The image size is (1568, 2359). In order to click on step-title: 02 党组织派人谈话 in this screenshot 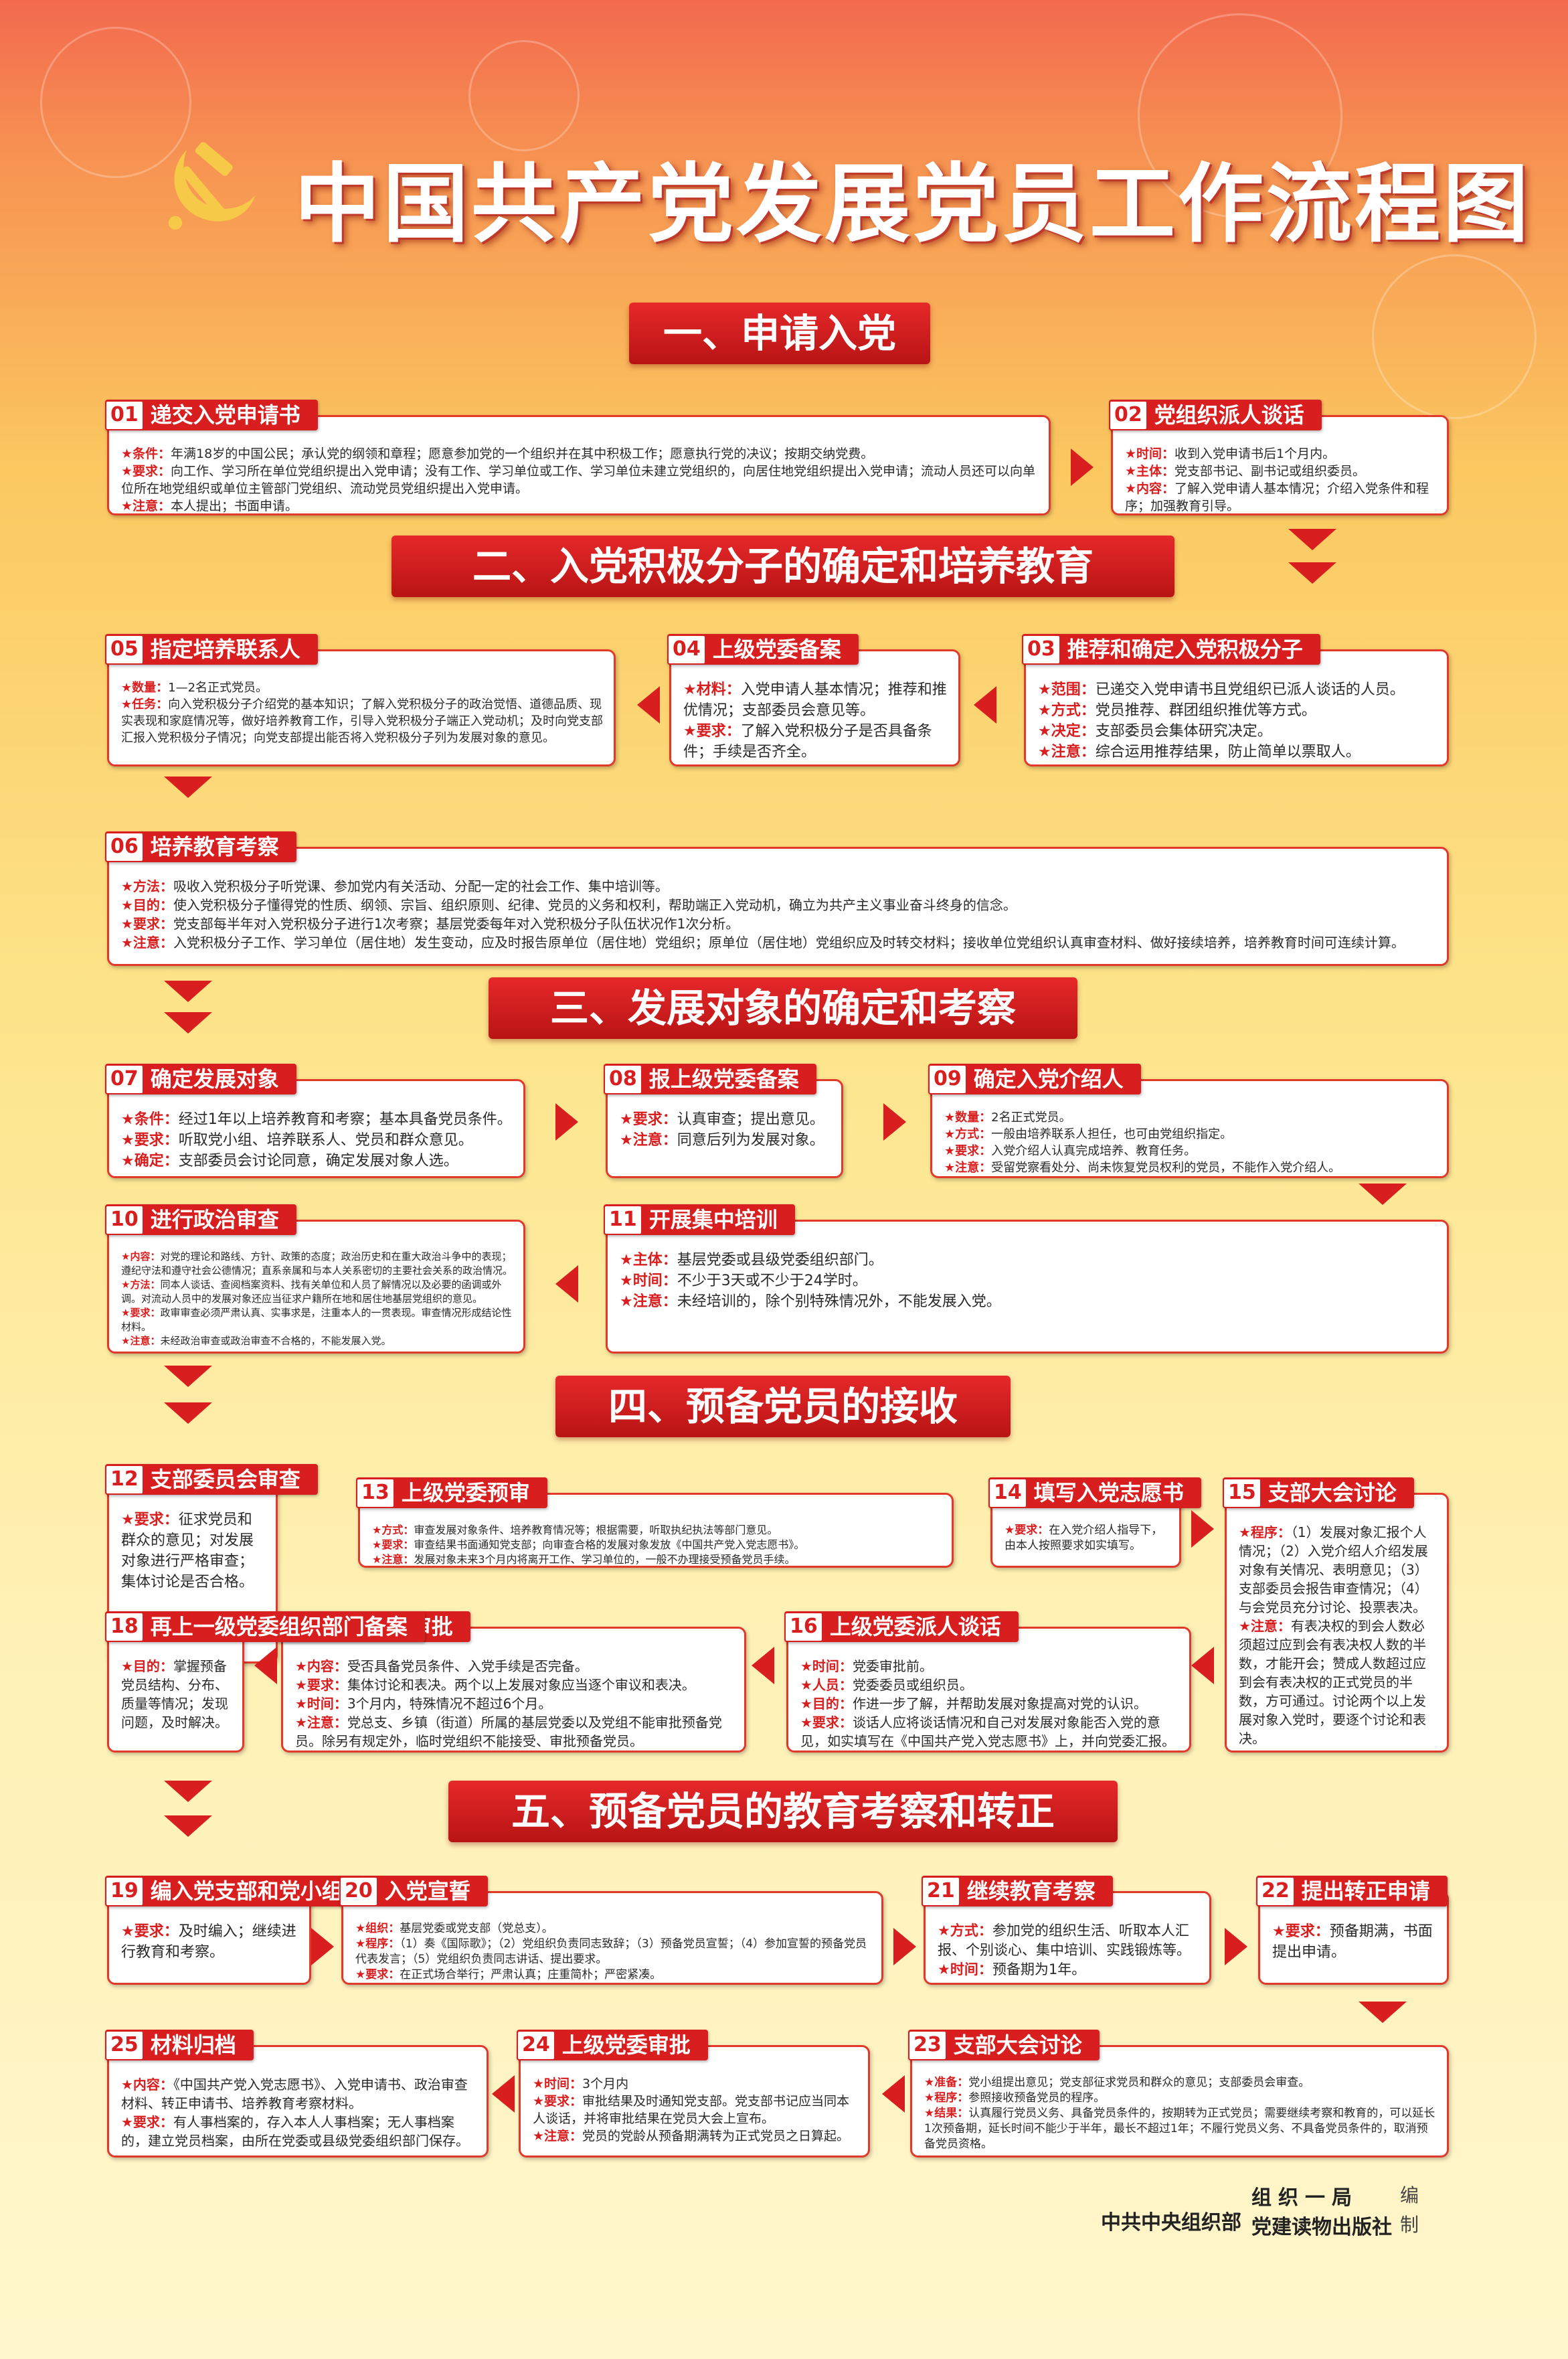, I will do `click(1215, 415)`.